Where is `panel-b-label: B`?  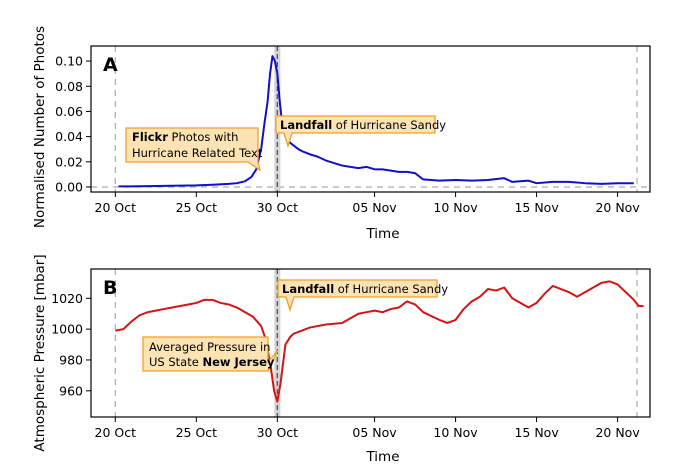 panel-b-label: B is located at coordinates (110, 288).